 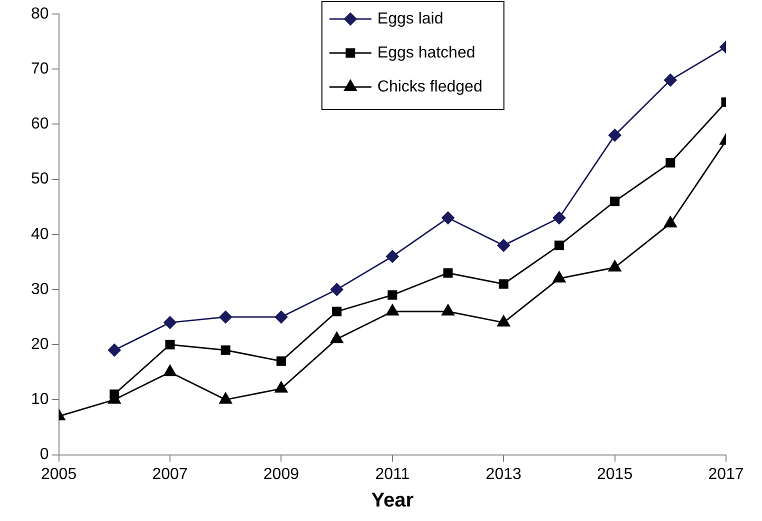 I want to click on x-tick-label: 2009, so click(x=281, y=474).